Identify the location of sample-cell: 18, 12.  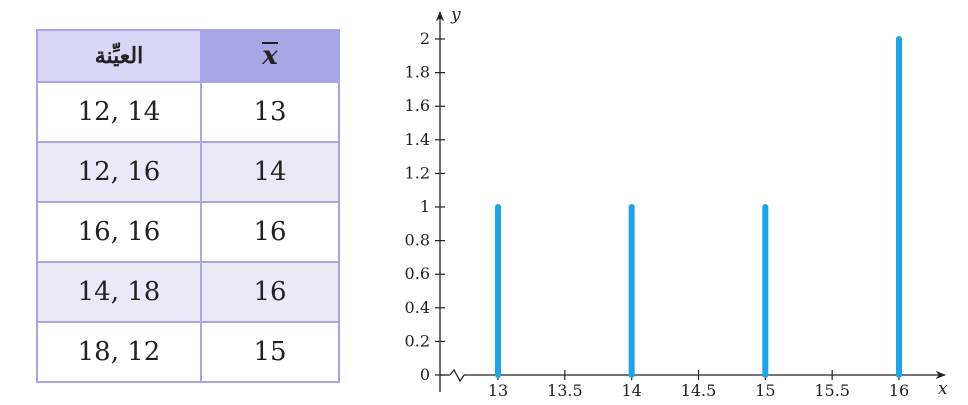
(119, 352).